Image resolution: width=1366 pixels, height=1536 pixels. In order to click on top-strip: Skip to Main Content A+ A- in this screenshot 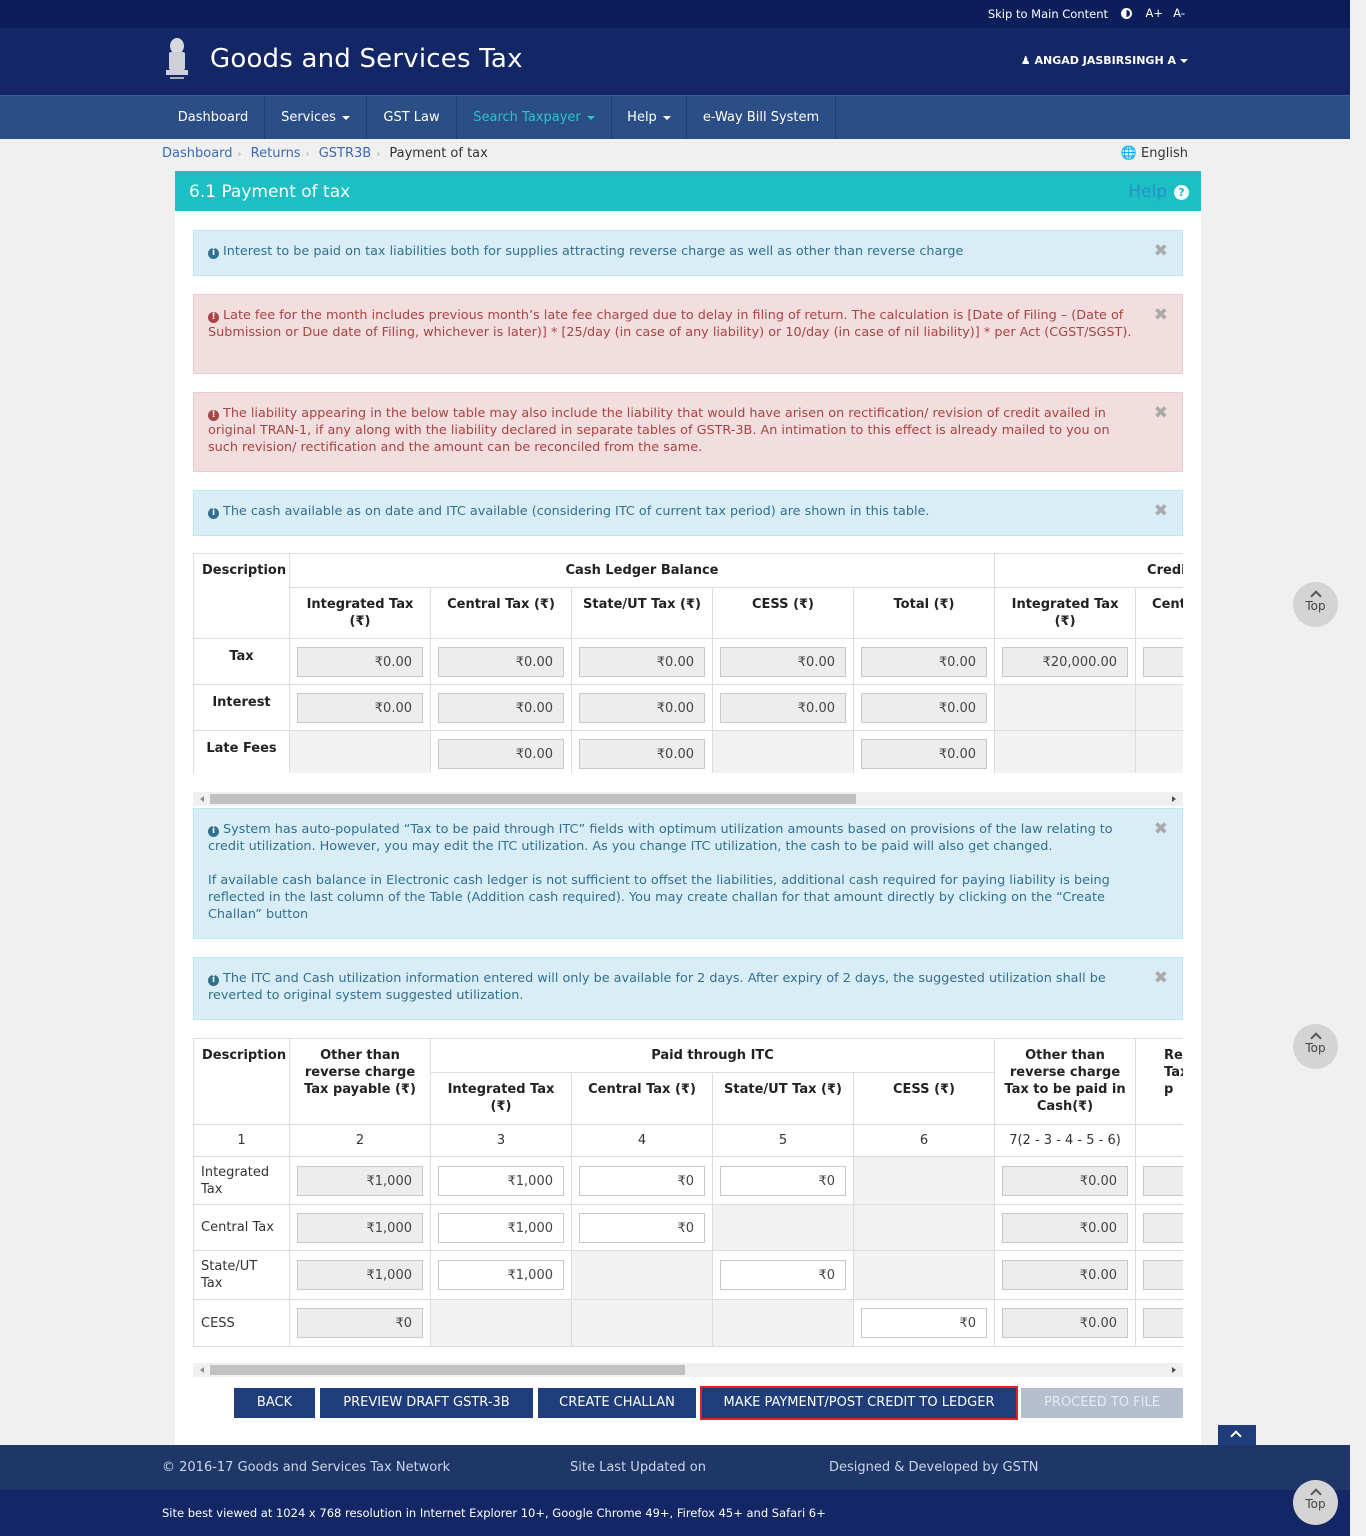, I will do `click(683, 14)`.